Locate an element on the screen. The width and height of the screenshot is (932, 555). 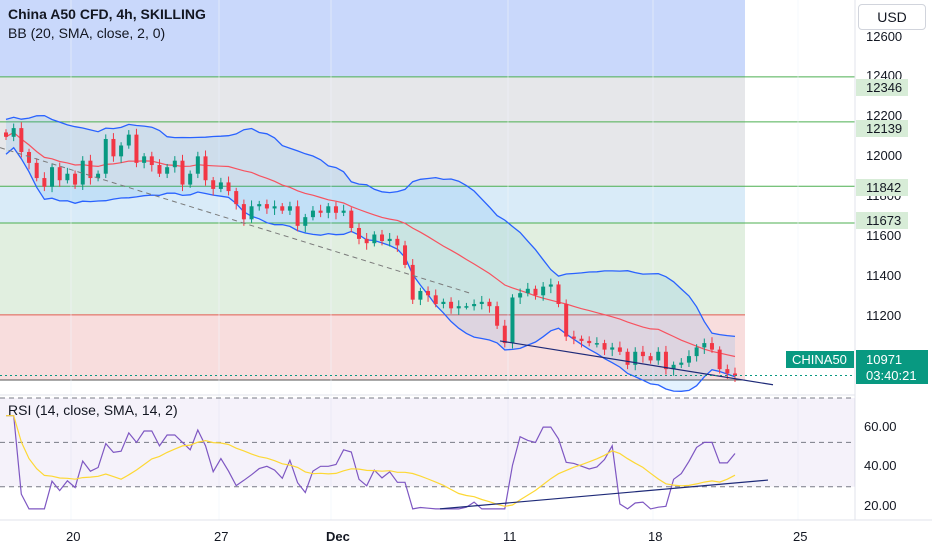
rsi-tick: 40.00 is located at coordinates (880, 465).